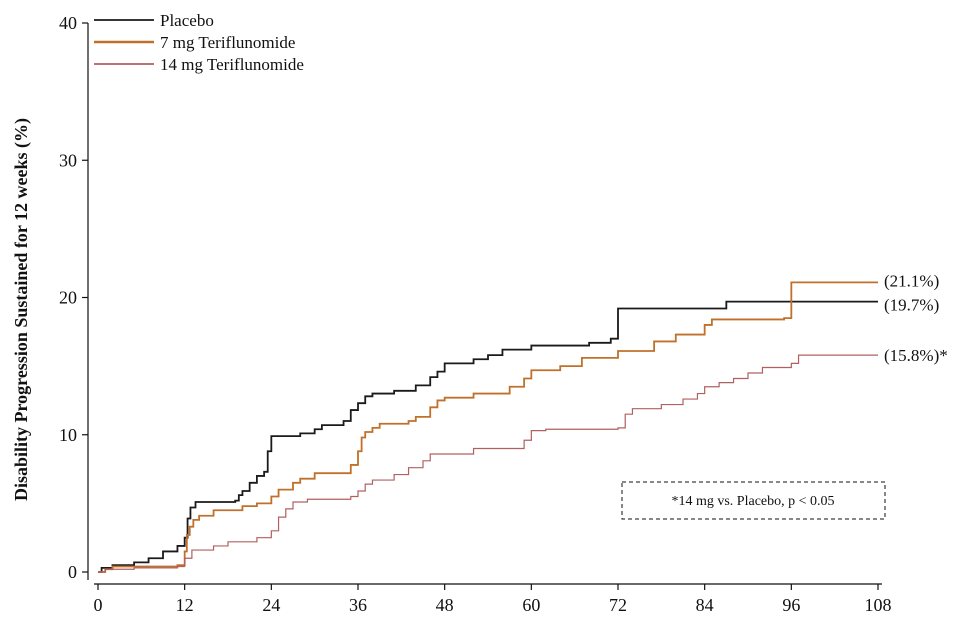 The width and height of the screenshot is (968, 619). I want to click on x-tick-label: 12, so click(185, 605).